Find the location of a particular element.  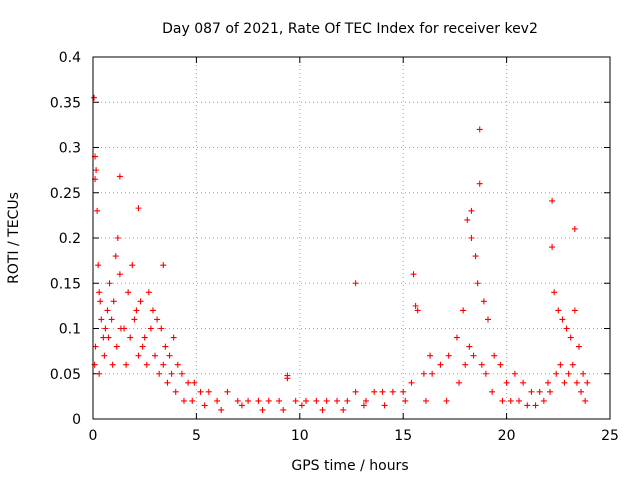

y-tick-label: 0.35 is located at coordinates (65, 103).